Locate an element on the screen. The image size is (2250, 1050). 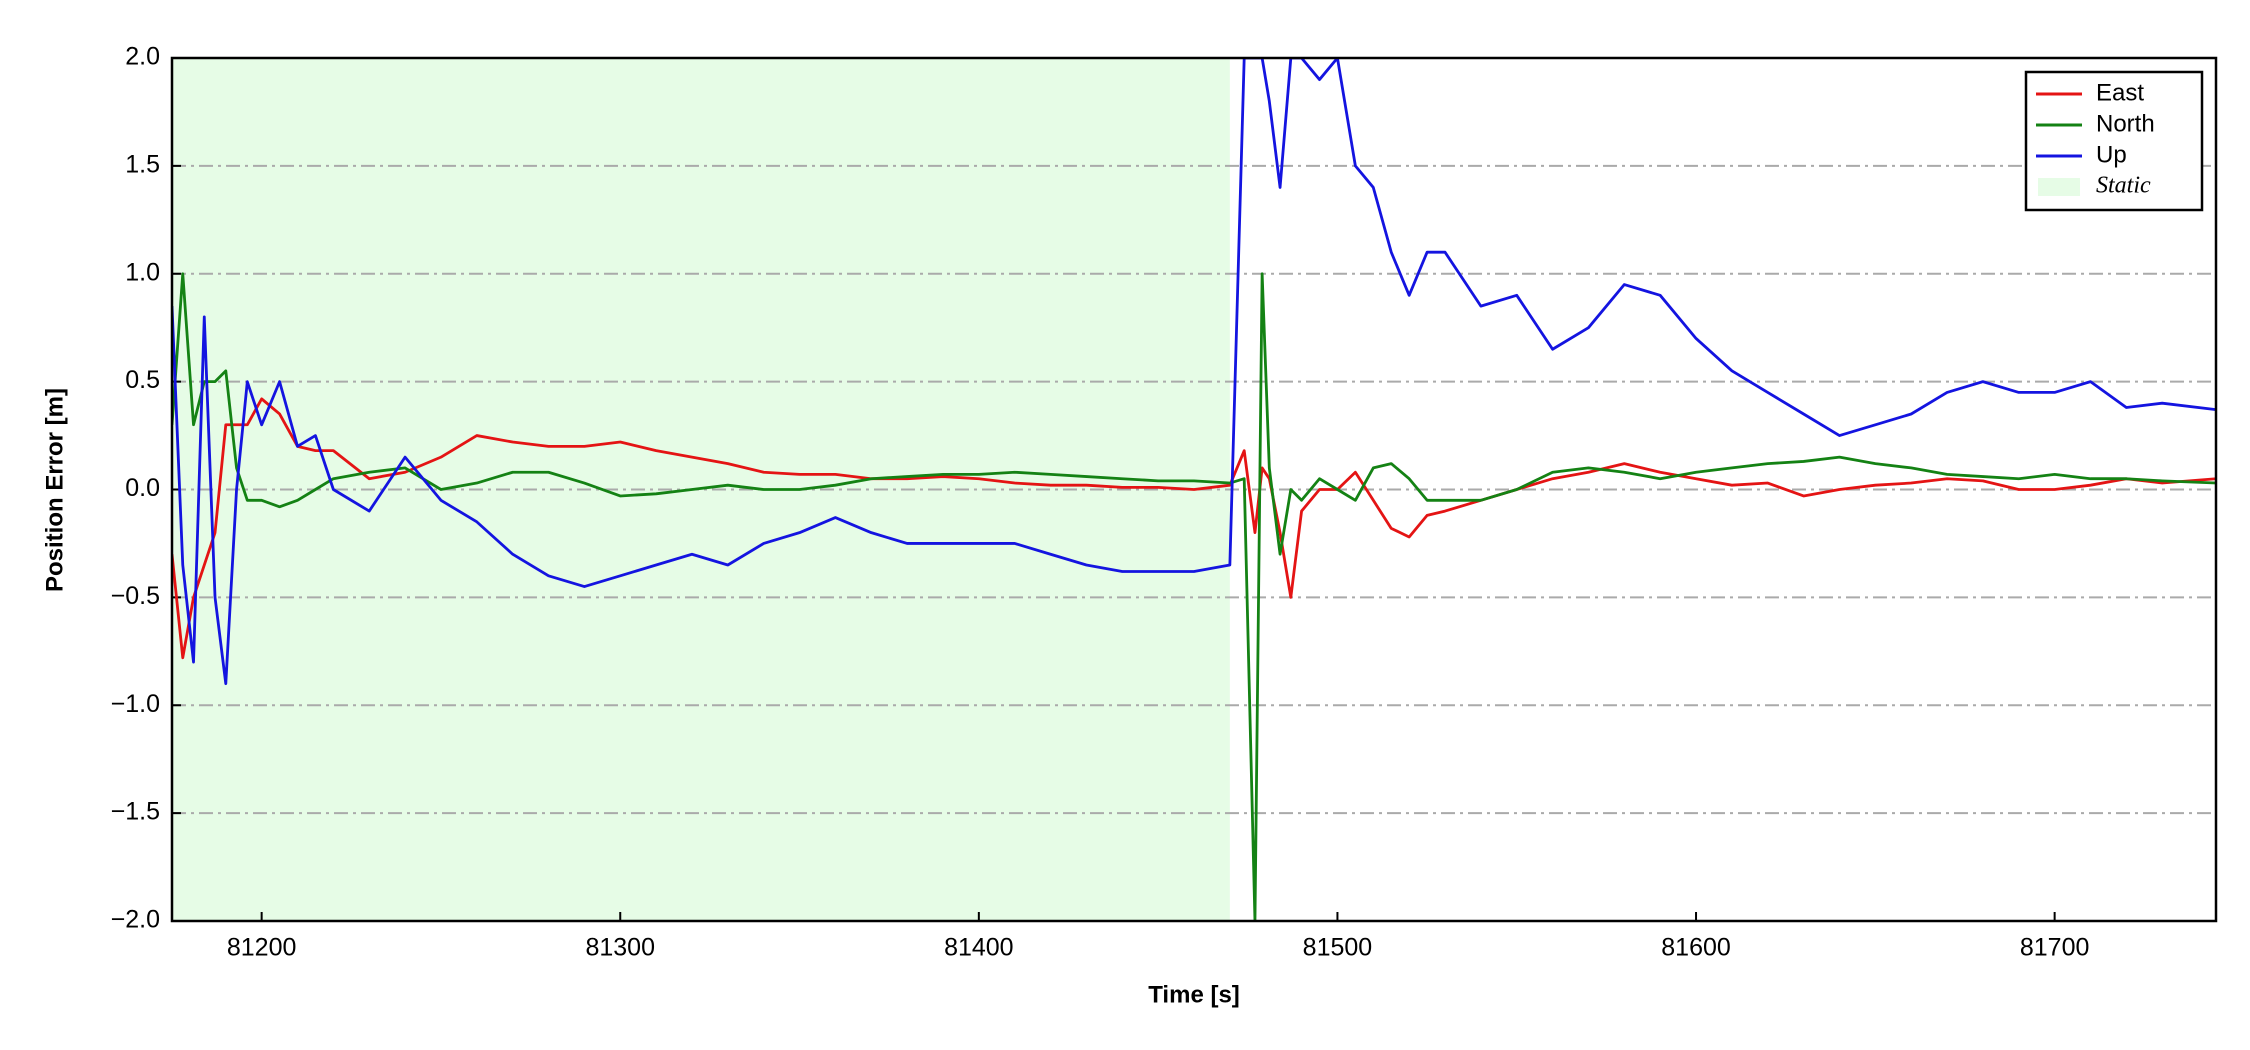
legend-label: Up is located at coordinates (2111, 154).